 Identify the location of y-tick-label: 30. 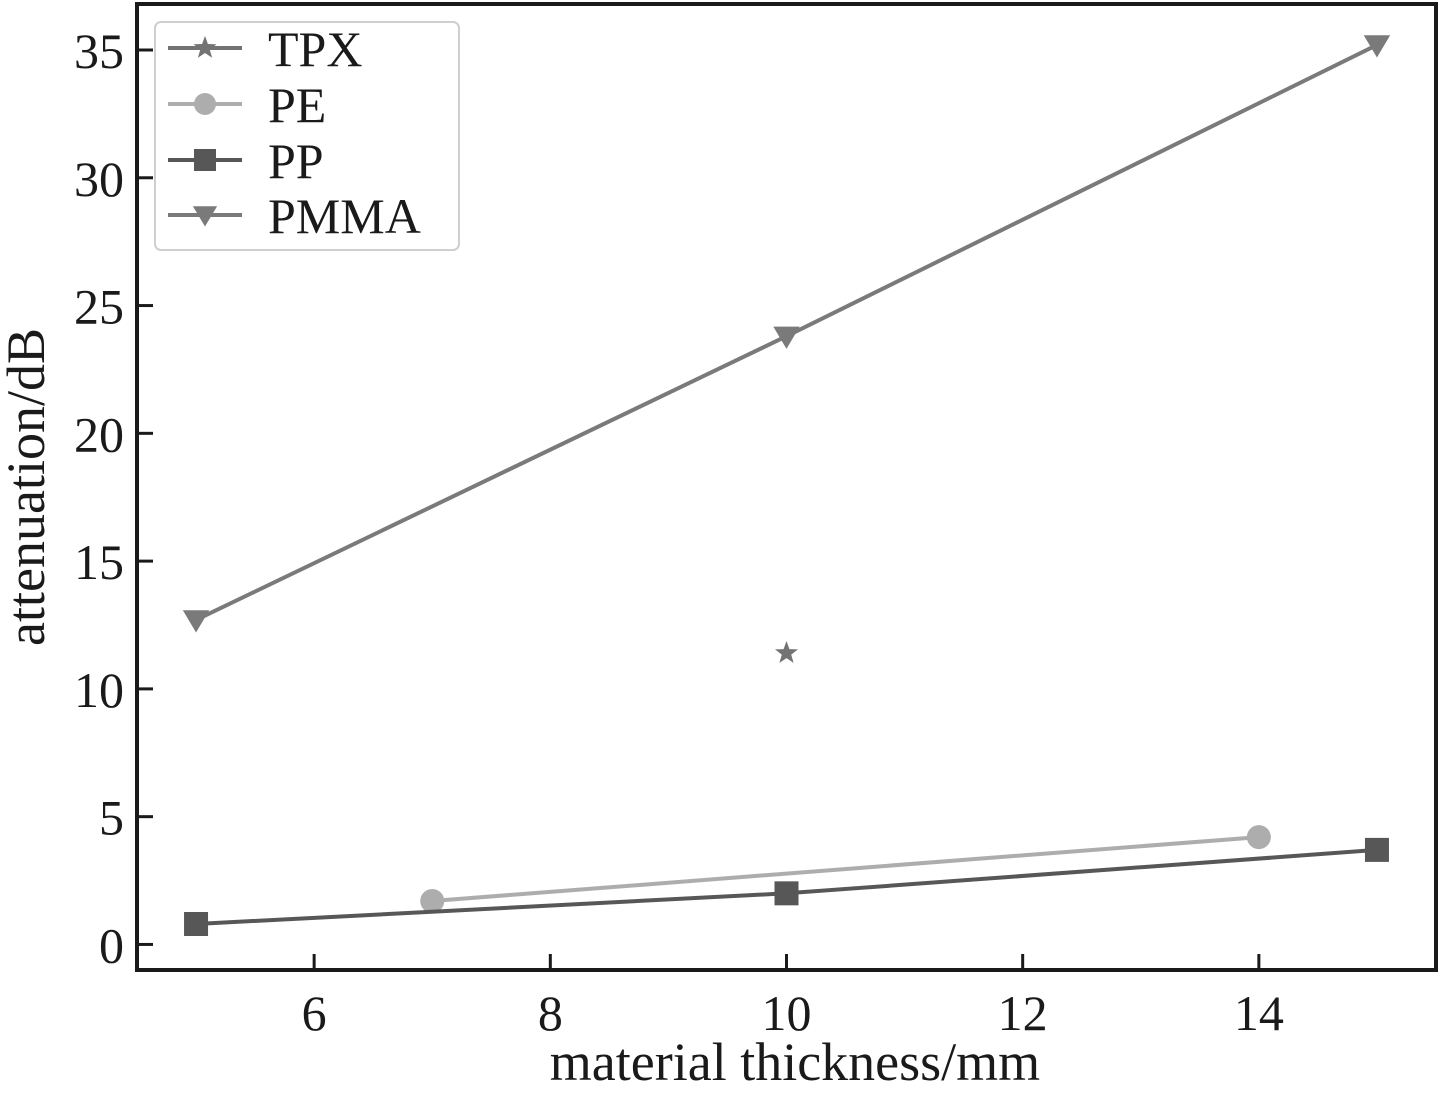
(99, 179).